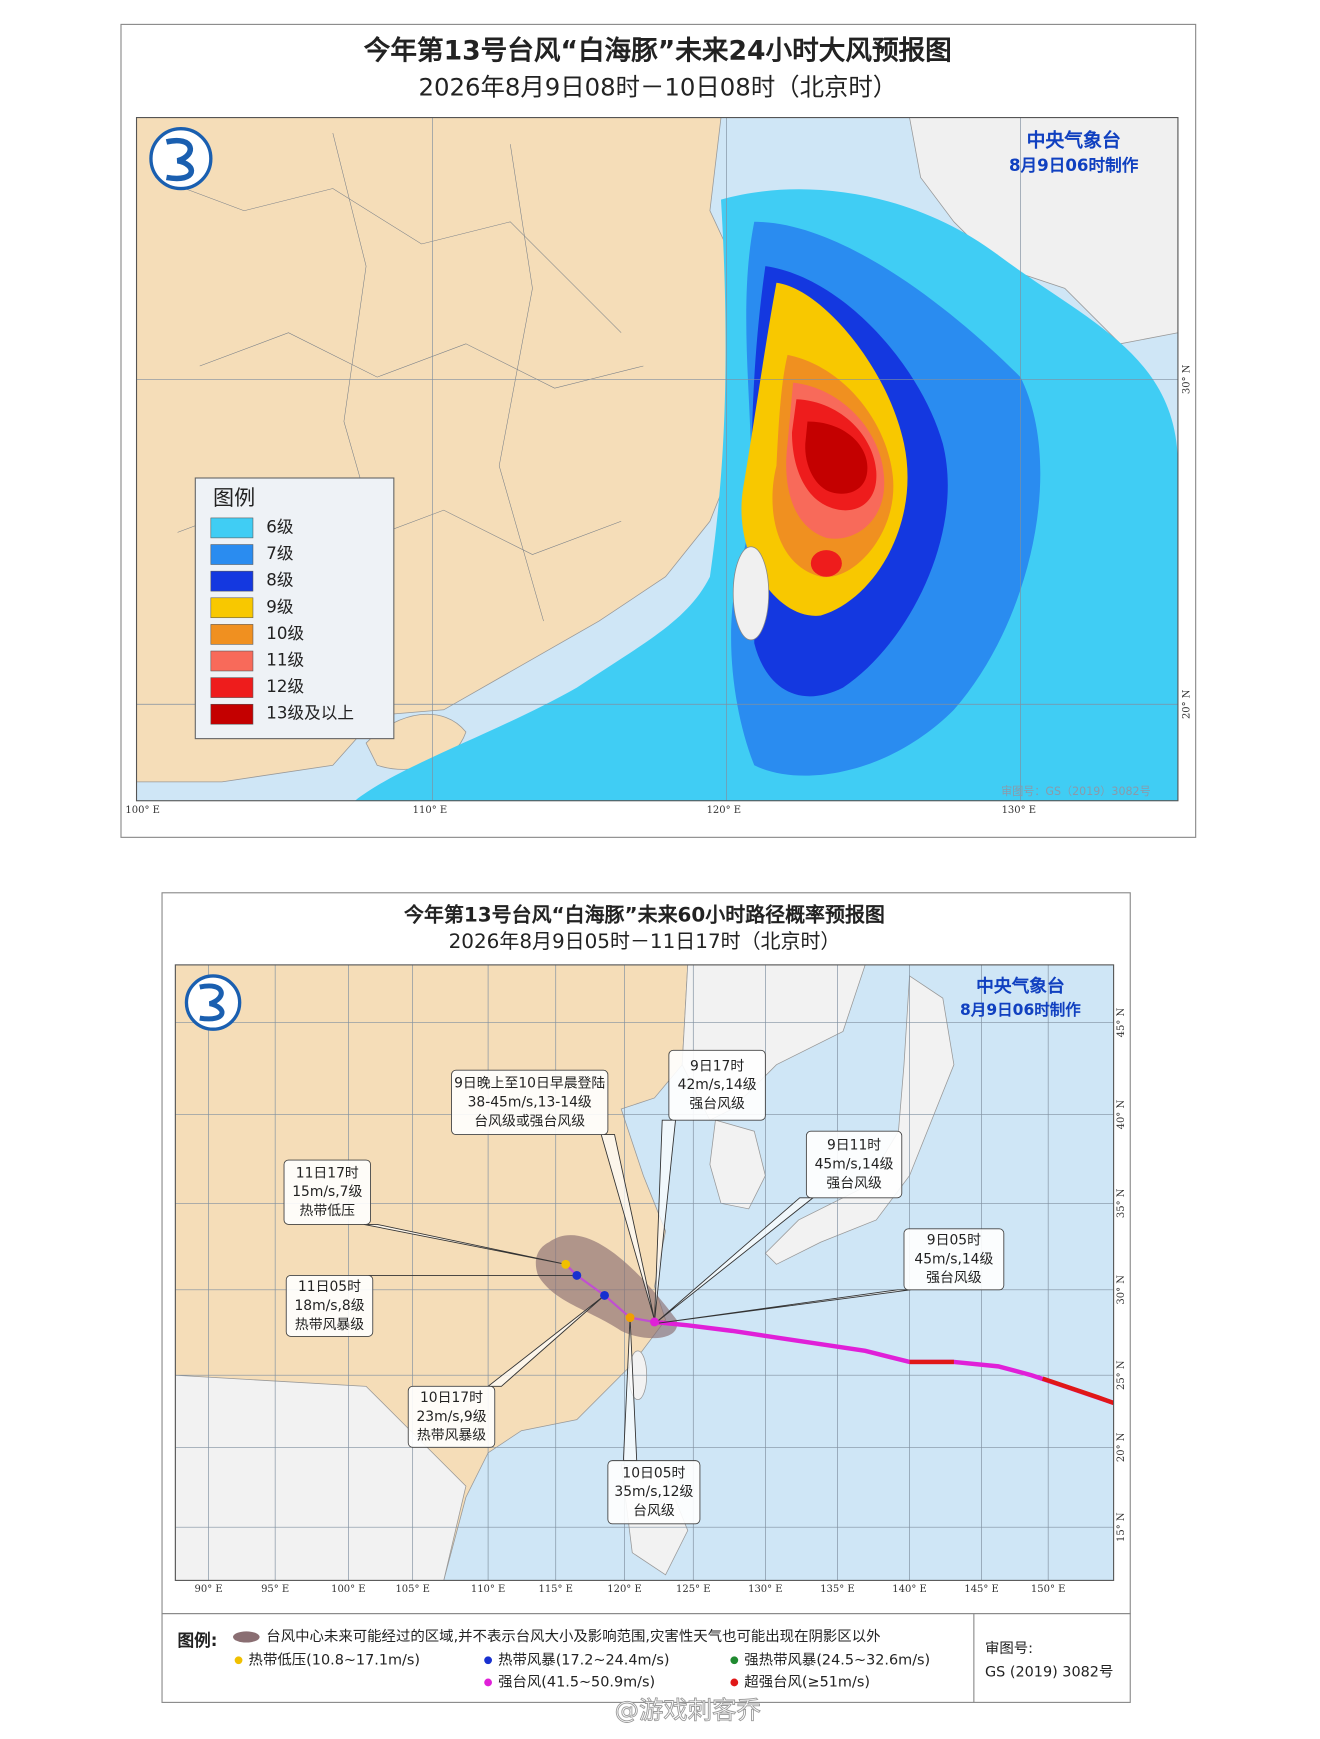 Image resolution: width=1320 pixels, height=1739 pixels. Describe the element at coordinates (645, 941) in the screenshot. I see `map2-subtitle: 2026年8月9日05时－11日17时（北京时）` at that location.